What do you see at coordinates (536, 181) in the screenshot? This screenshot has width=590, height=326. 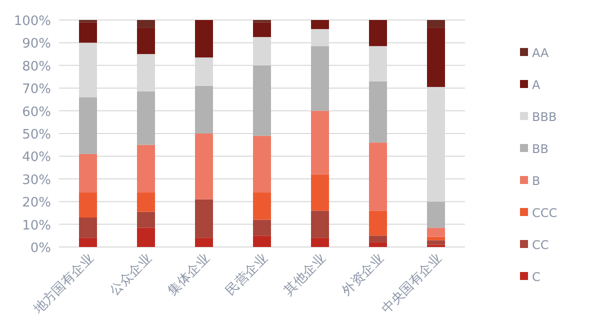 I see `legend-label: B` at bounding box center [536, 181].